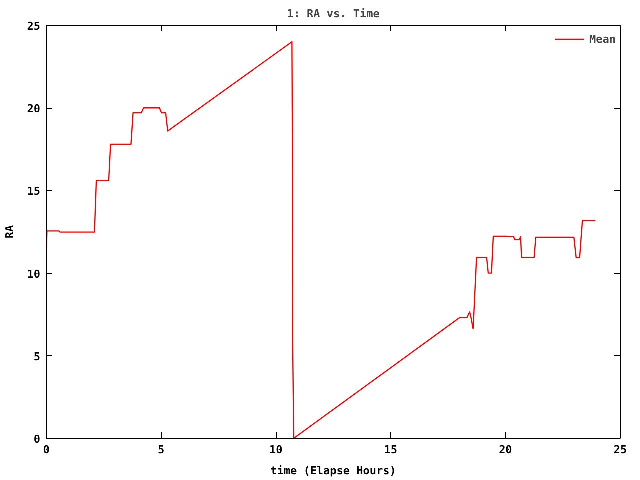 The height and width of the screenshot is (480, 640). I want to click on y-tick-label: 0, so click(37, 439).